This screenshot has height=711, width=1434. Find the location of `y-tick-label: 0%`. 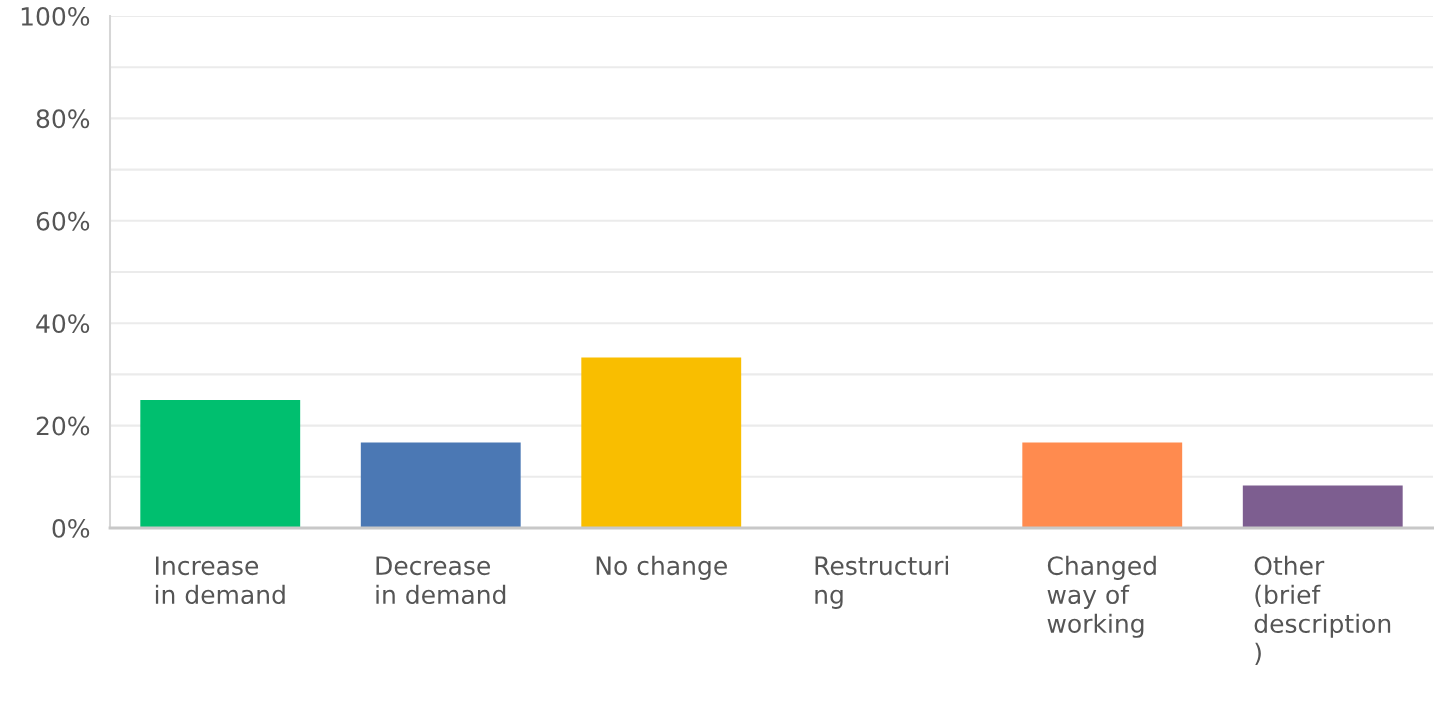

y-tick-label: 0% is located at coordinates (71, 528).